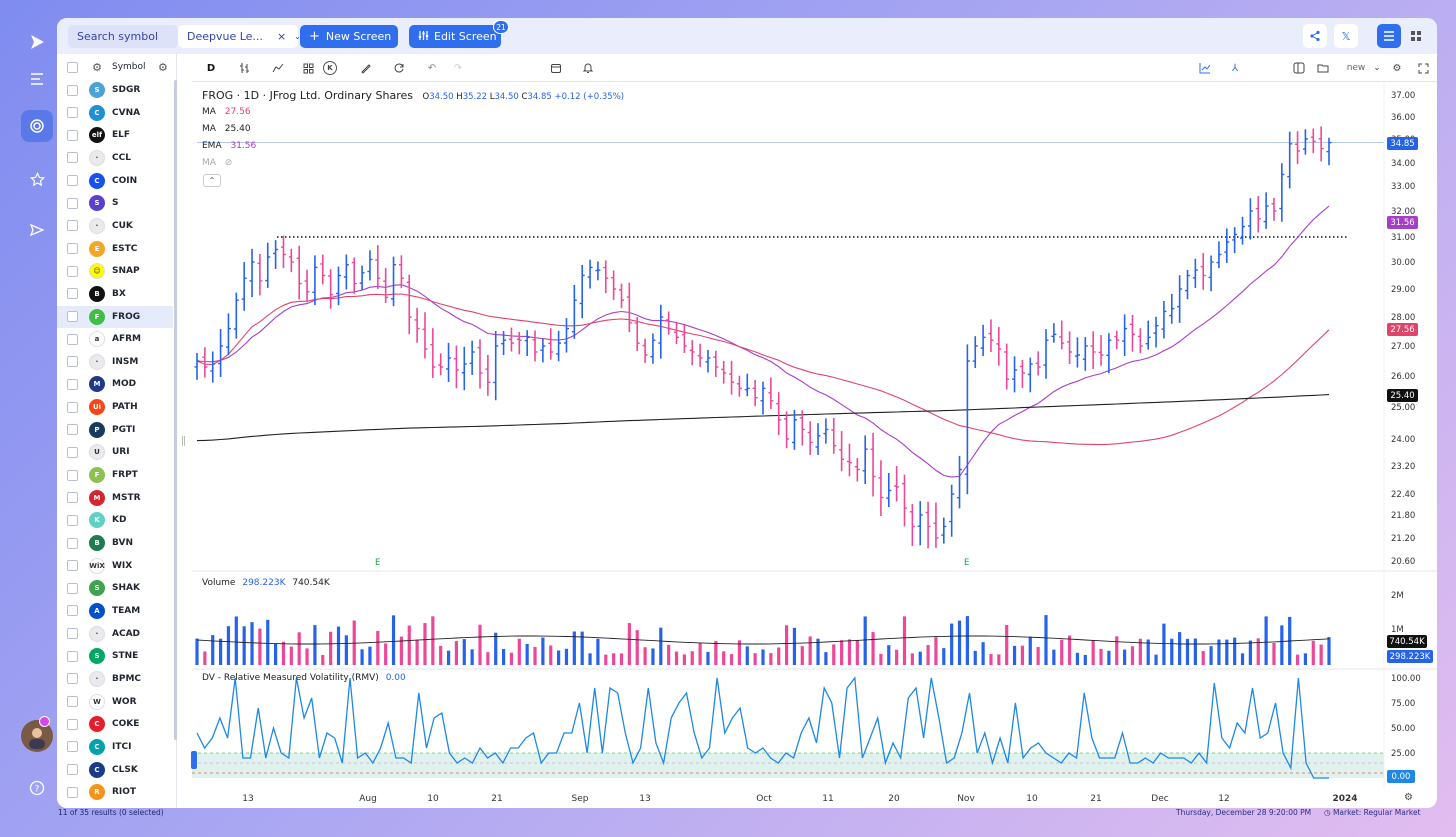 The height and width of the screenshot is (837, 1456). I want to click on play-logo-icon, so click(37, 42).